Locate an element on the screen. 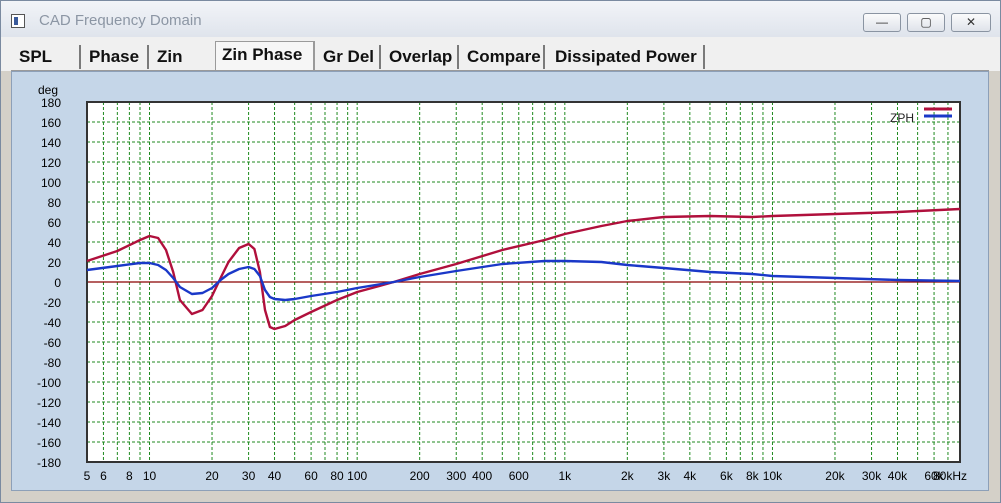 Image resolution: width=1001 pixels, height=503 pixels. x-tick-label: 10 is located at coordinates (150, 476).